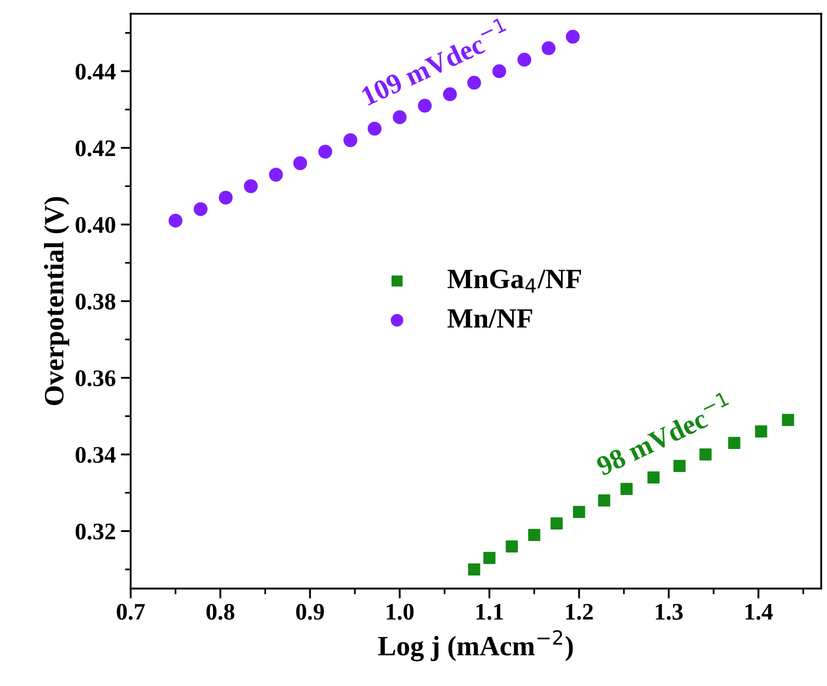 Image resolution: width=827 pixels, height=686 pixels. Describe the element at coordinates (96, 72) in the screenshot. I see `y-tick-label: 0.44` at that location.